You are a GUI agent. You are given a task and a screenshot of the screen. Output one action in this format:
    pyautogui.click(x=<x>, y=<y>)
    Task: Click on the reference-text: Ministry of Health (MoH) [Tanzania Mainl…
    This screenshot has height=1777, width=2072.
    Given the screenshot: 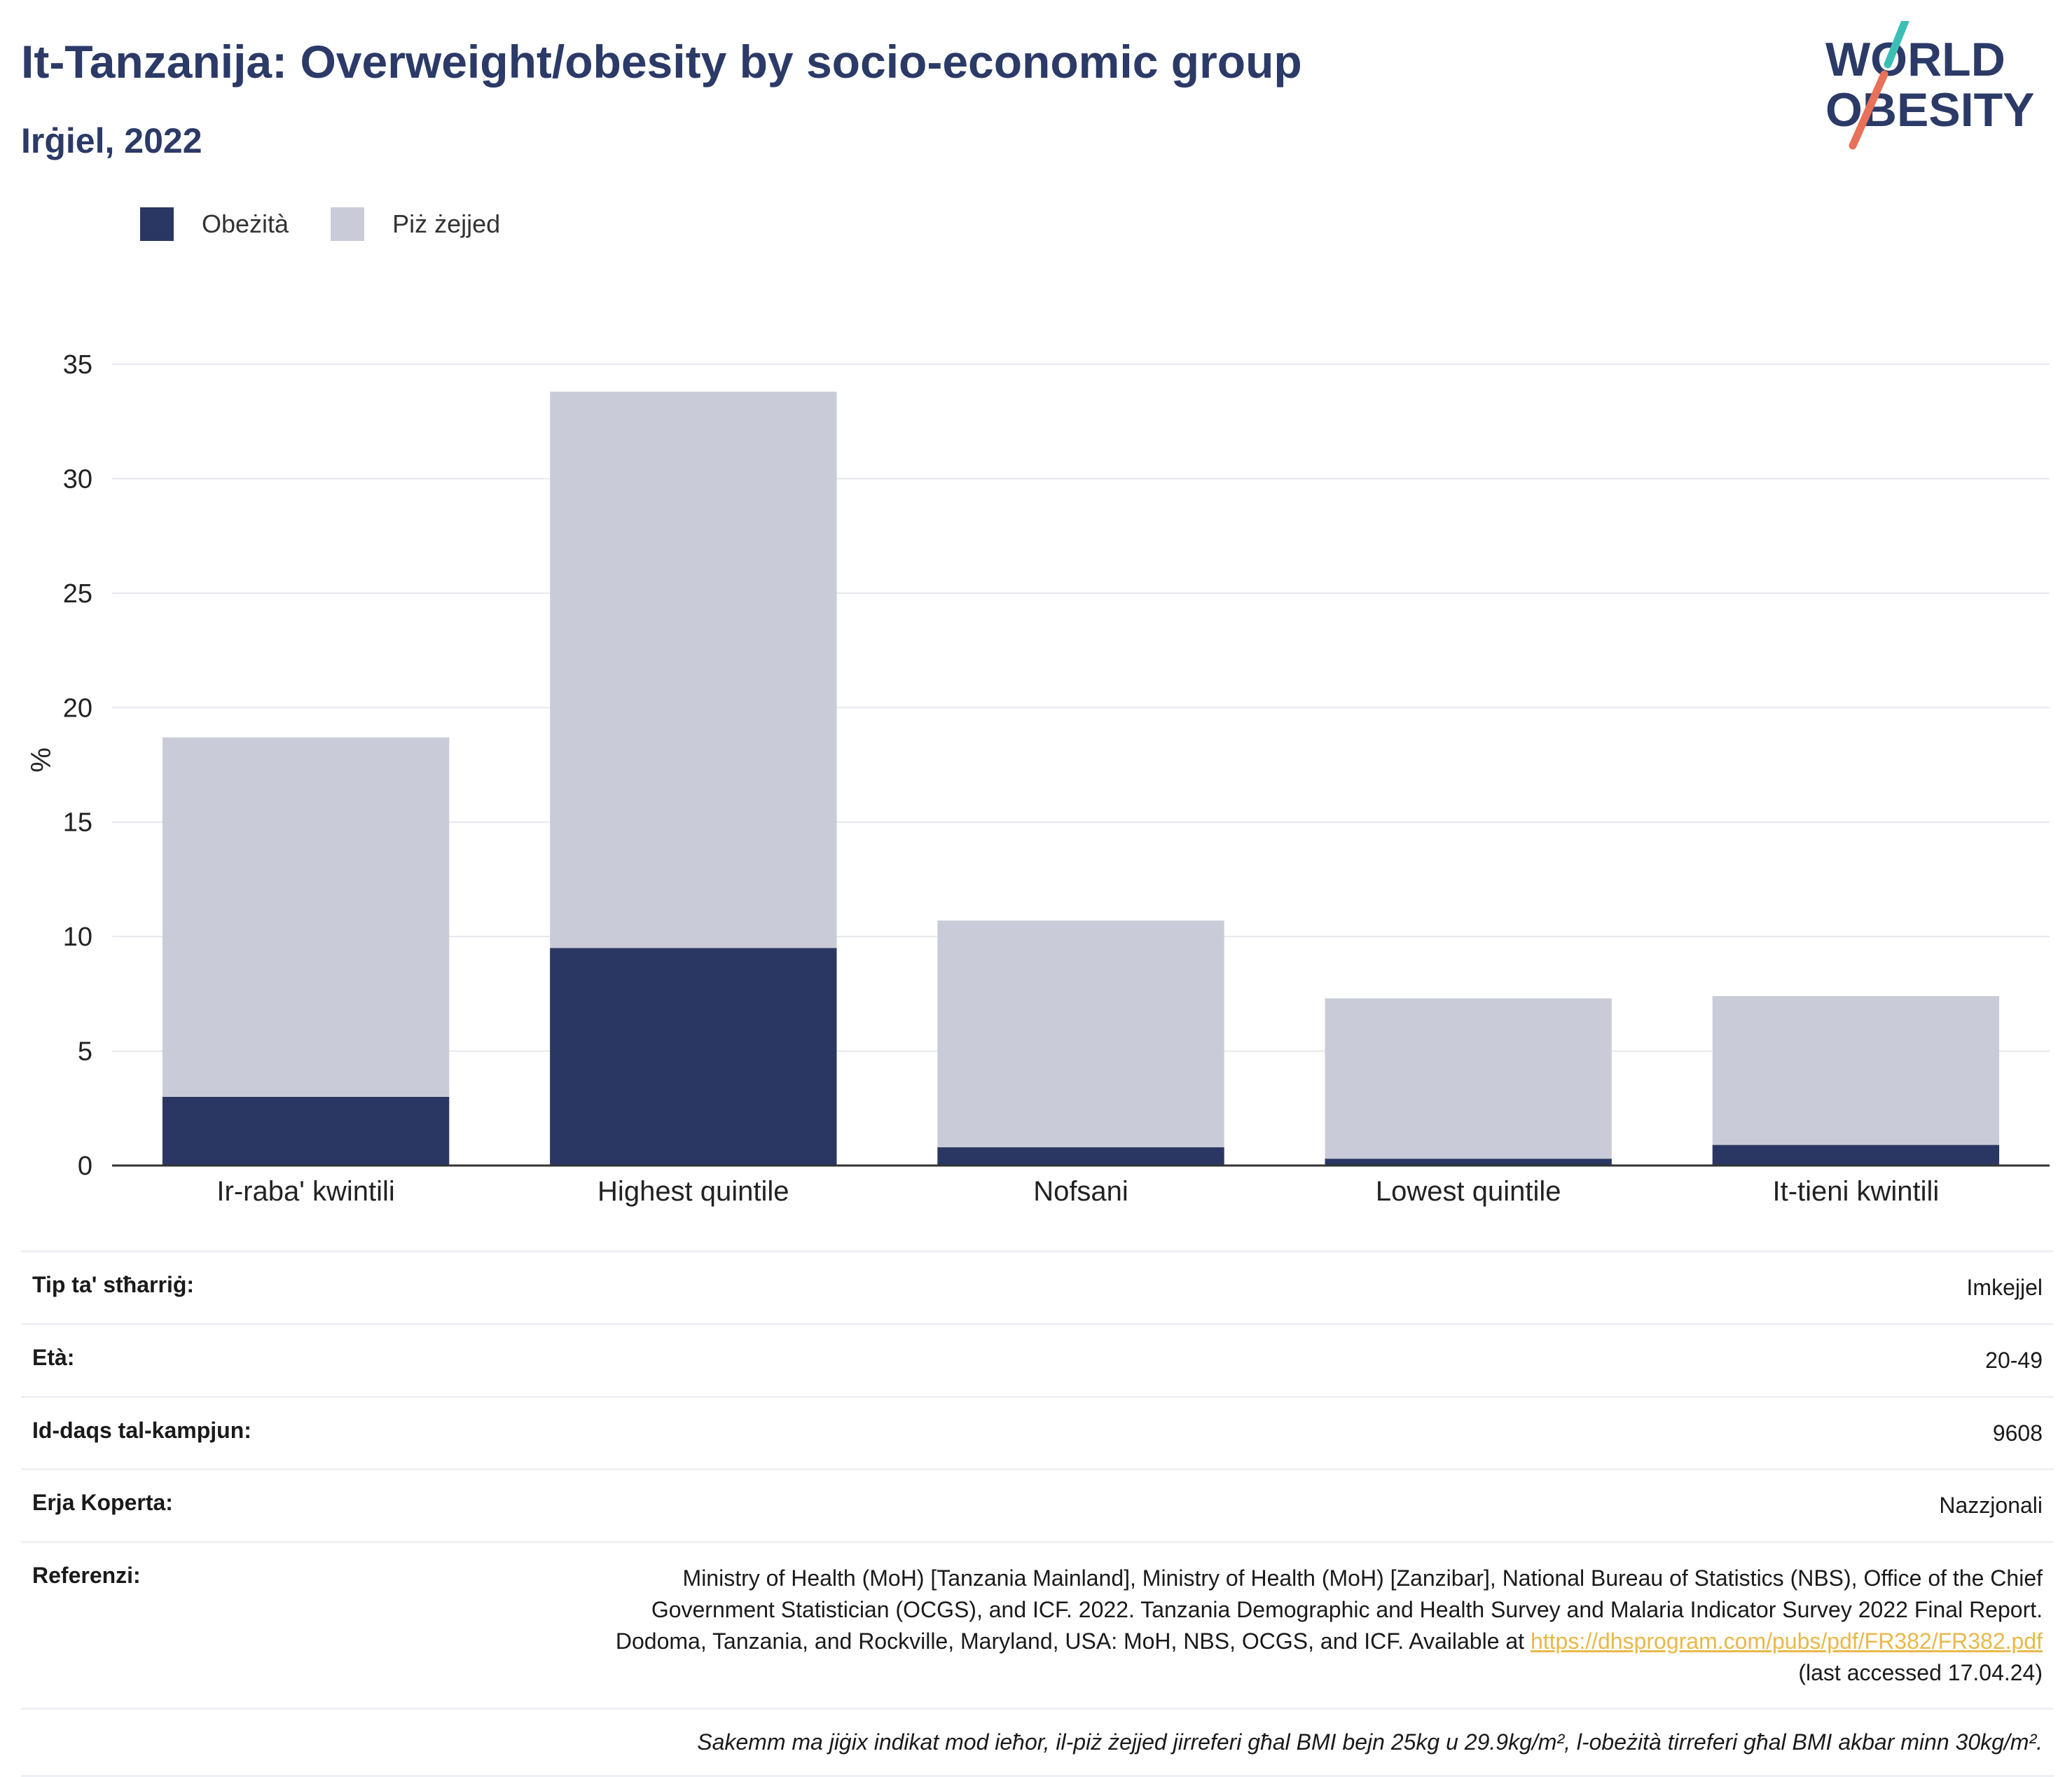 What is the action you would take?
    pyautogui.click(x=1322, y=1625)
    